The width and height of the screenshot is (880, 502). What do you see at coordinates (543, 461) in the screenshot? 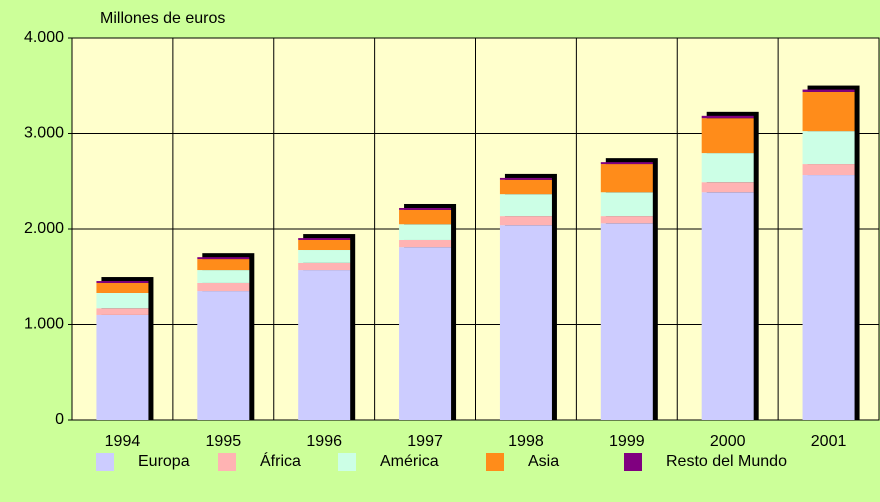
I see `legend-label: Asia` at bounding box center [543, 461].